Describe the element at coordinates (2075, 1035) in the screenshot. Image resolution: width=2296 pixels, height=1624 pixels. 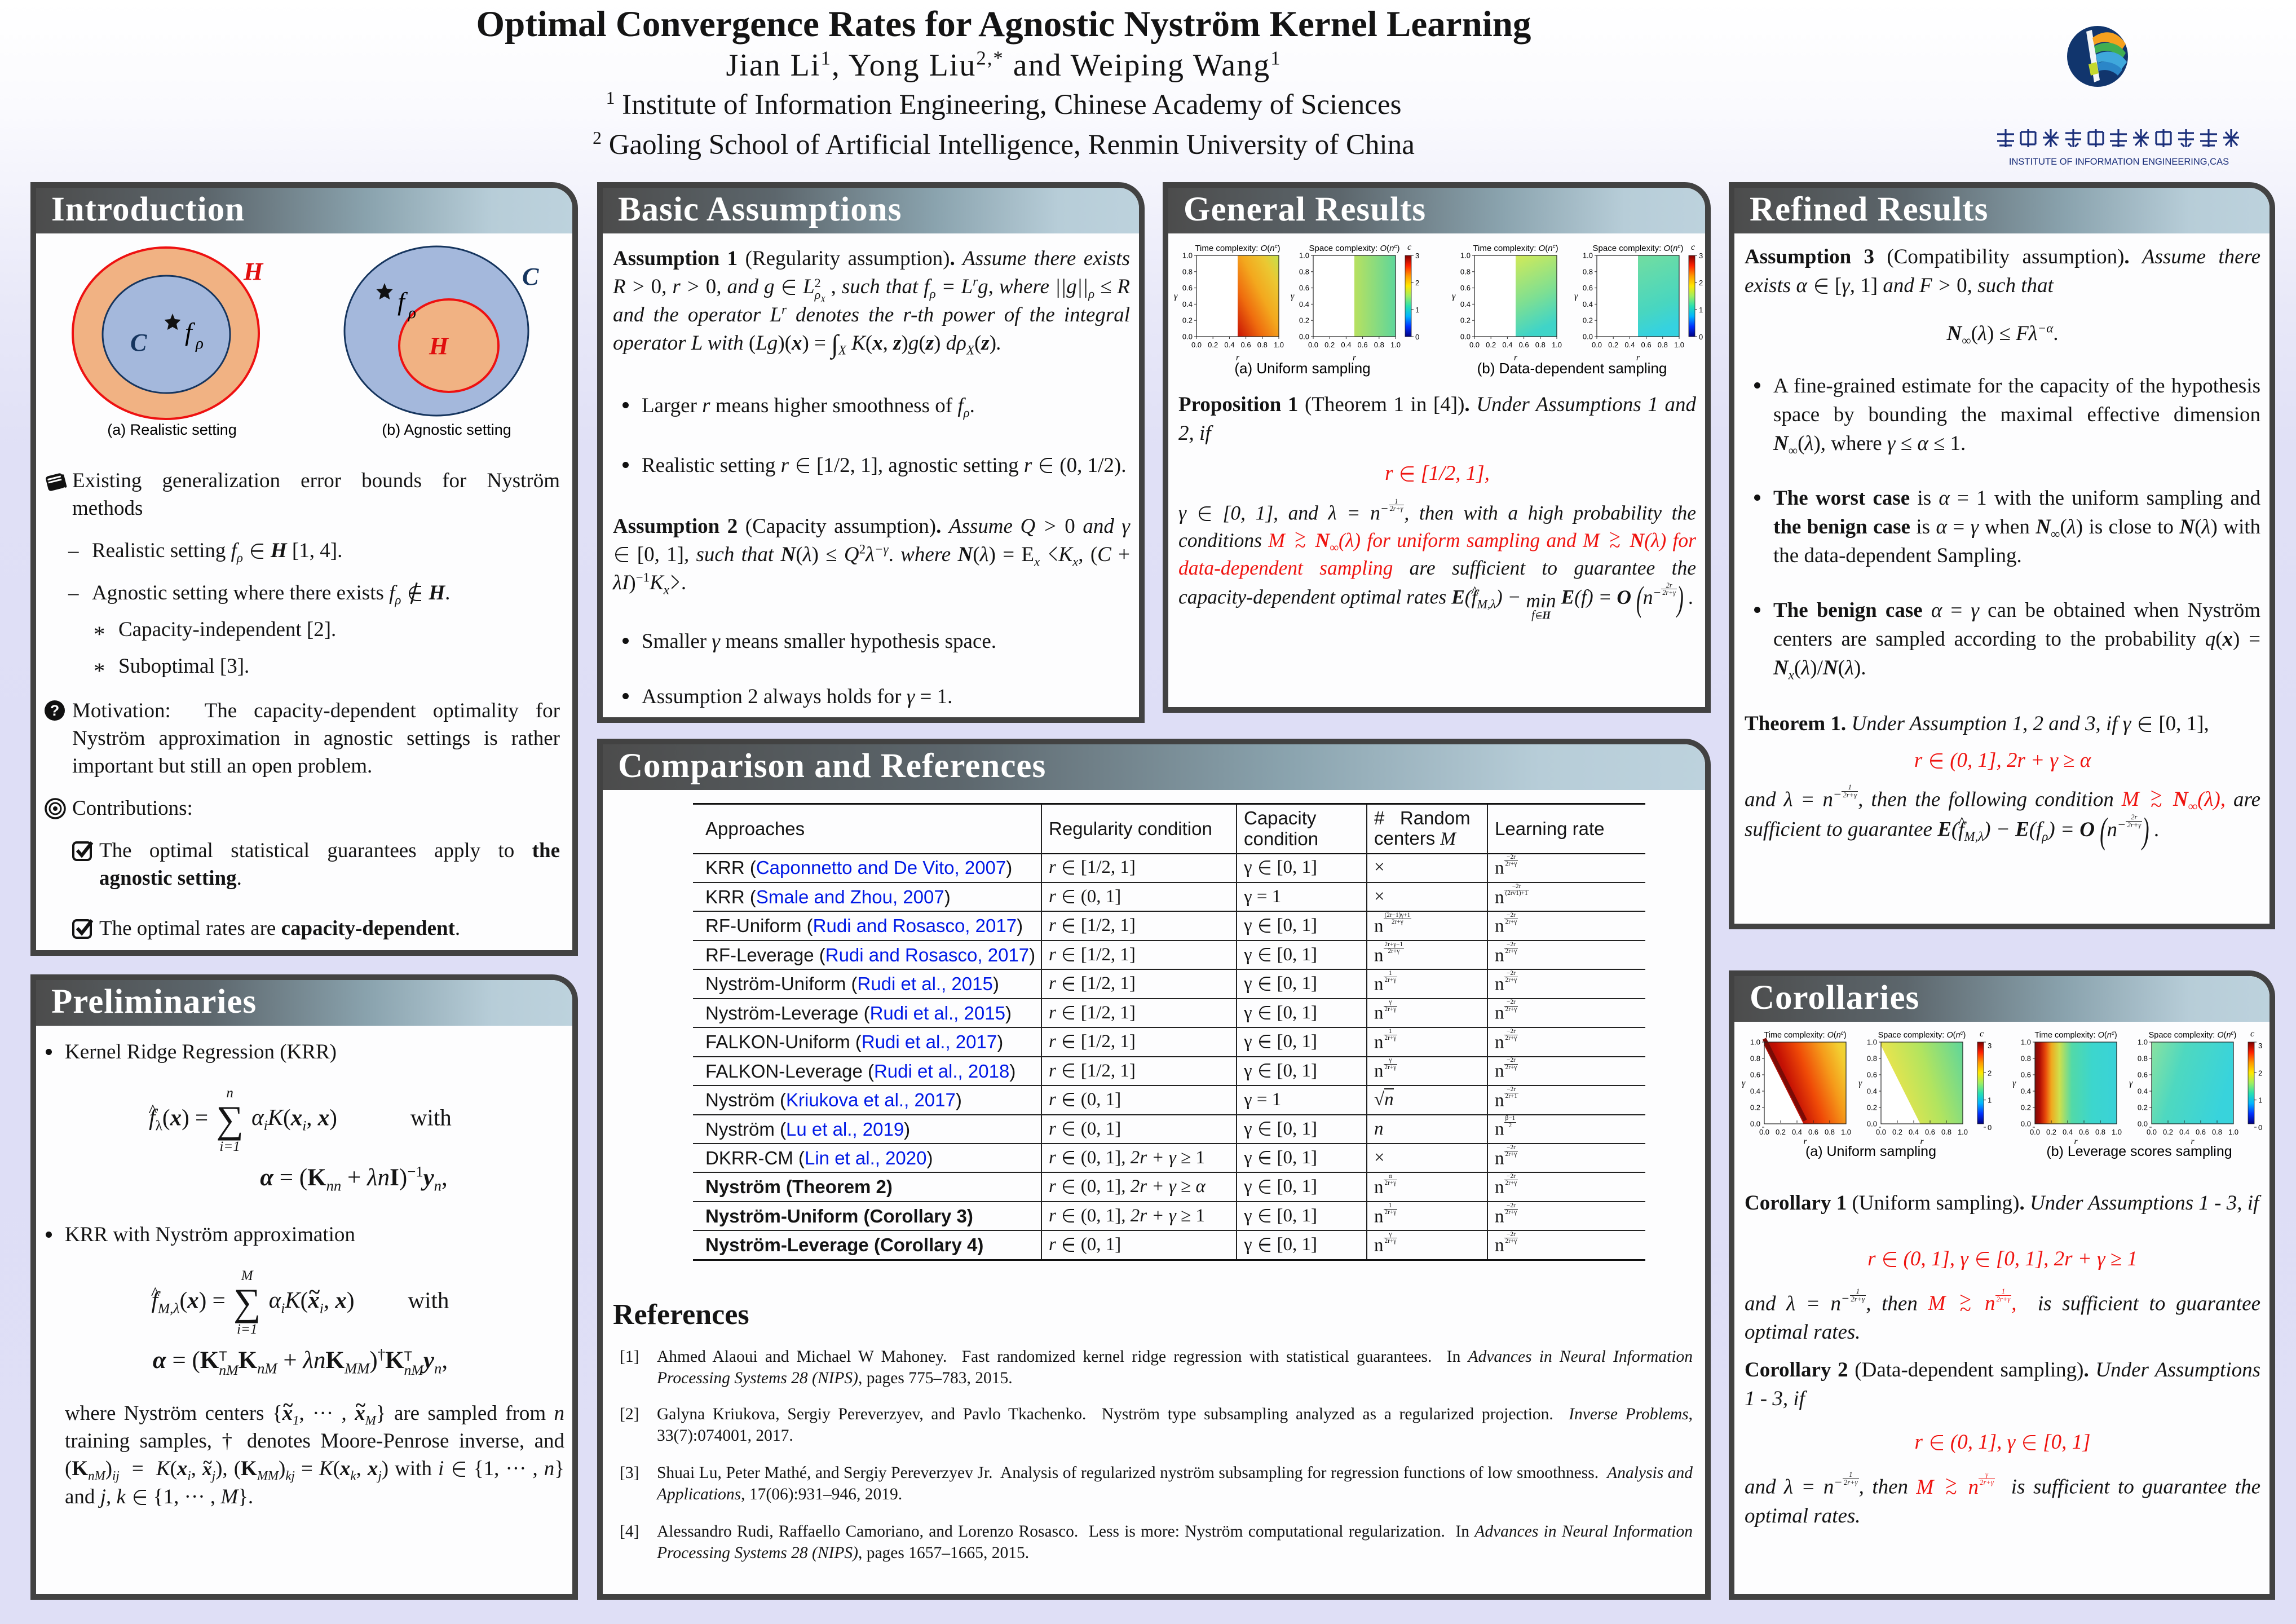
I see `svg-text: Time complexity: O(nc)` at that location.